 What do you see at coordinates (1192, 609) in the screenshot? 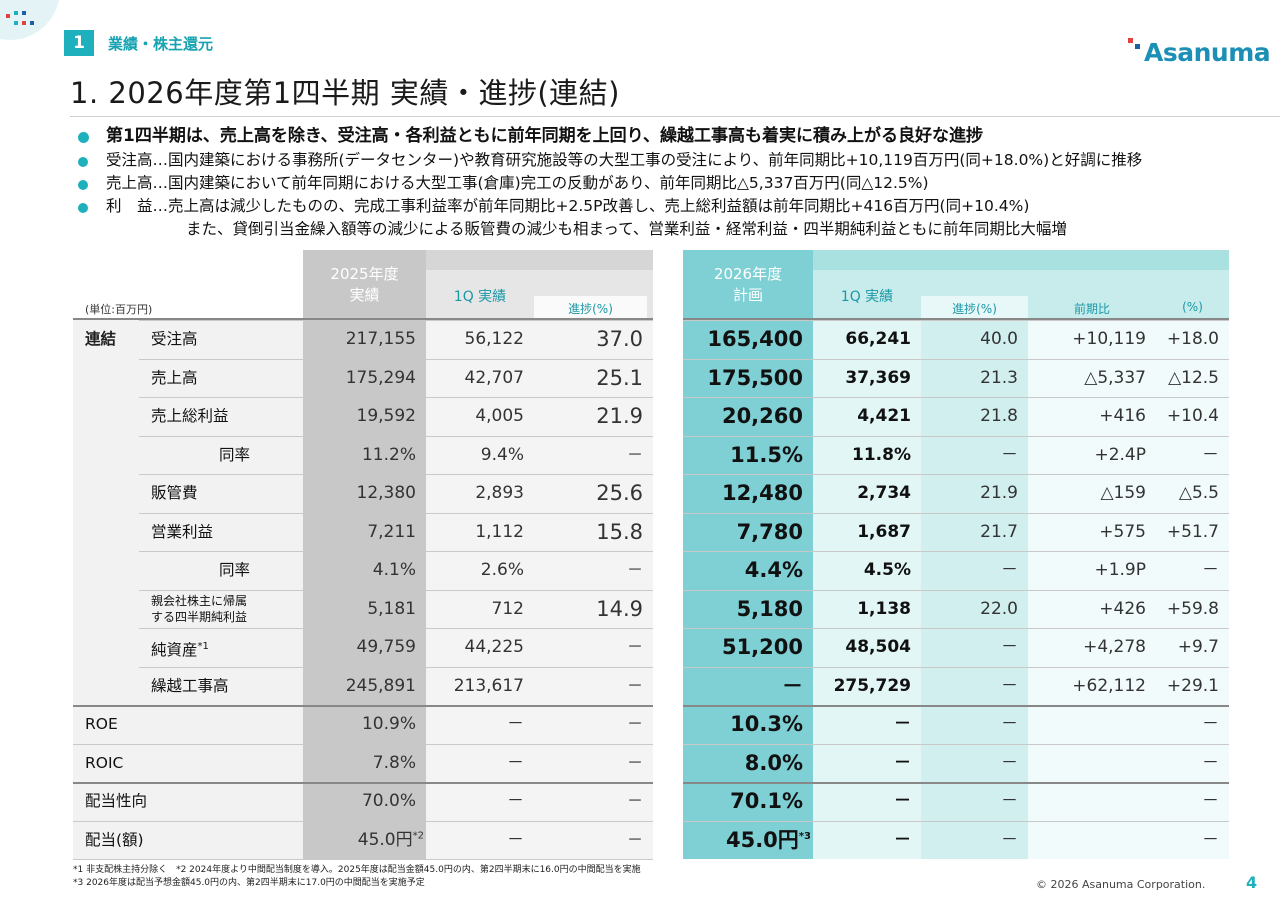
I see `cell-yoy-pct: +59.8` at bounding box center [1192, 609].